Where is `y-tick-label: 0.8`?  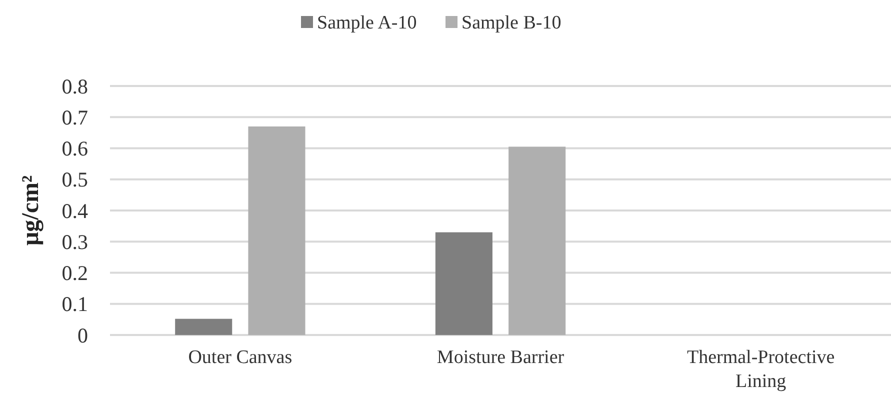 y-tick-label: 0.8 is located at coordinates (75, 86).